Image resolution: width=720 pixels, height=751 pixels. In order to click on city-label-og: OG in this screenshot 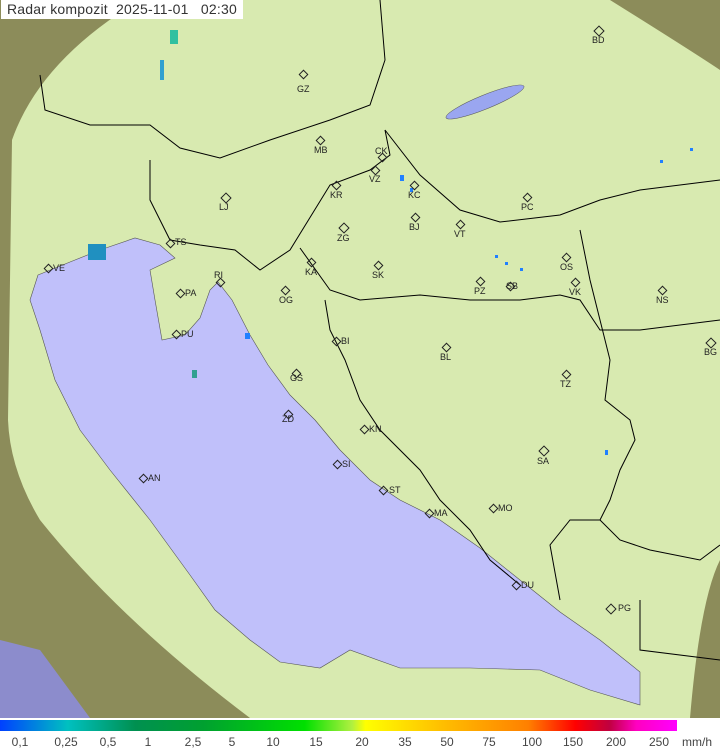, I will do `click(286, 300)`.